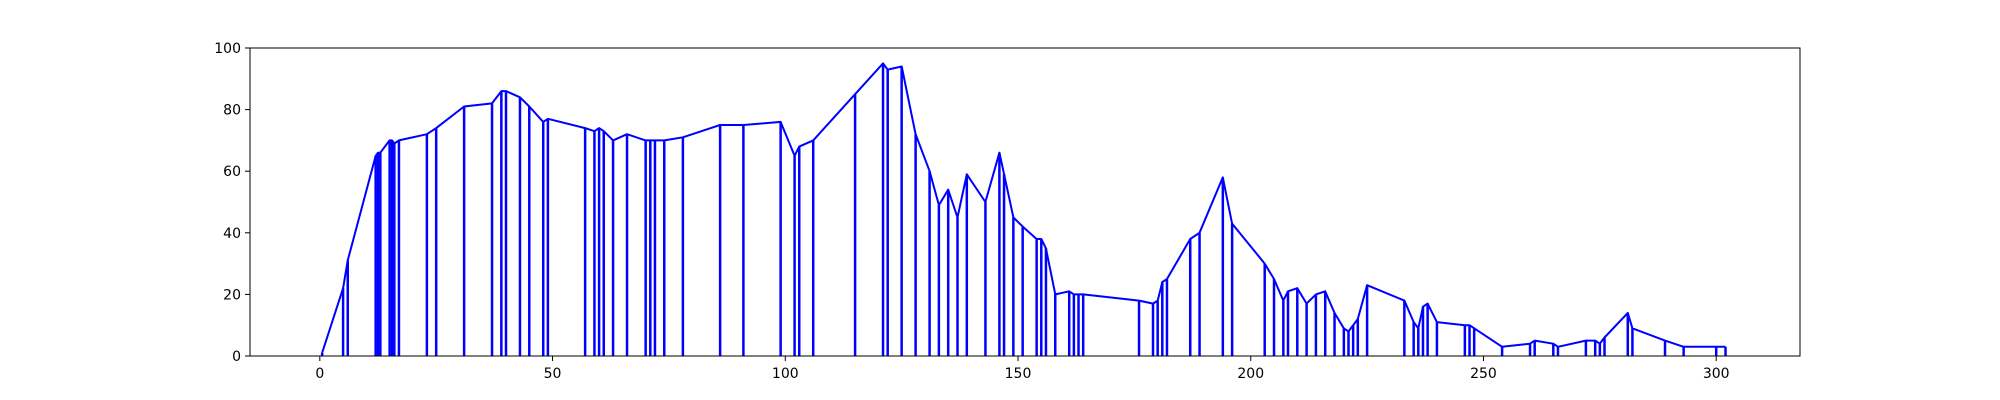 Image resolution: width=2000 pixels, height=400 pixels. What do you see at coordinates (553, 374) in the screenshot?
I see `x-tick-label: 50` at bounding box center [553, 374].